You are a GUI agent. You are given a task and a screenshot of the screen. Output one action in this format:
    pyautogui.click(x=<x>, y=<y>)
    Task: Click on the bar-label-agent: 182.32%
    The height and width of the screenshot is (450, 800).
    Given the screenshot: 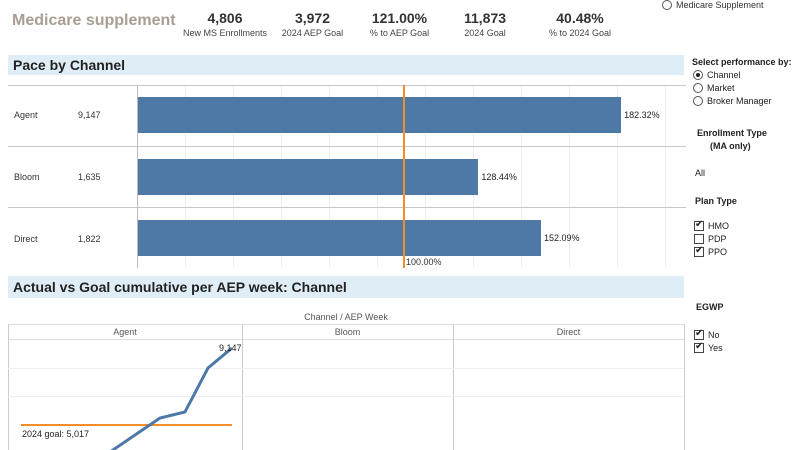 What is the action you would take?
    pyautogui.click(x=642, y=115)
    